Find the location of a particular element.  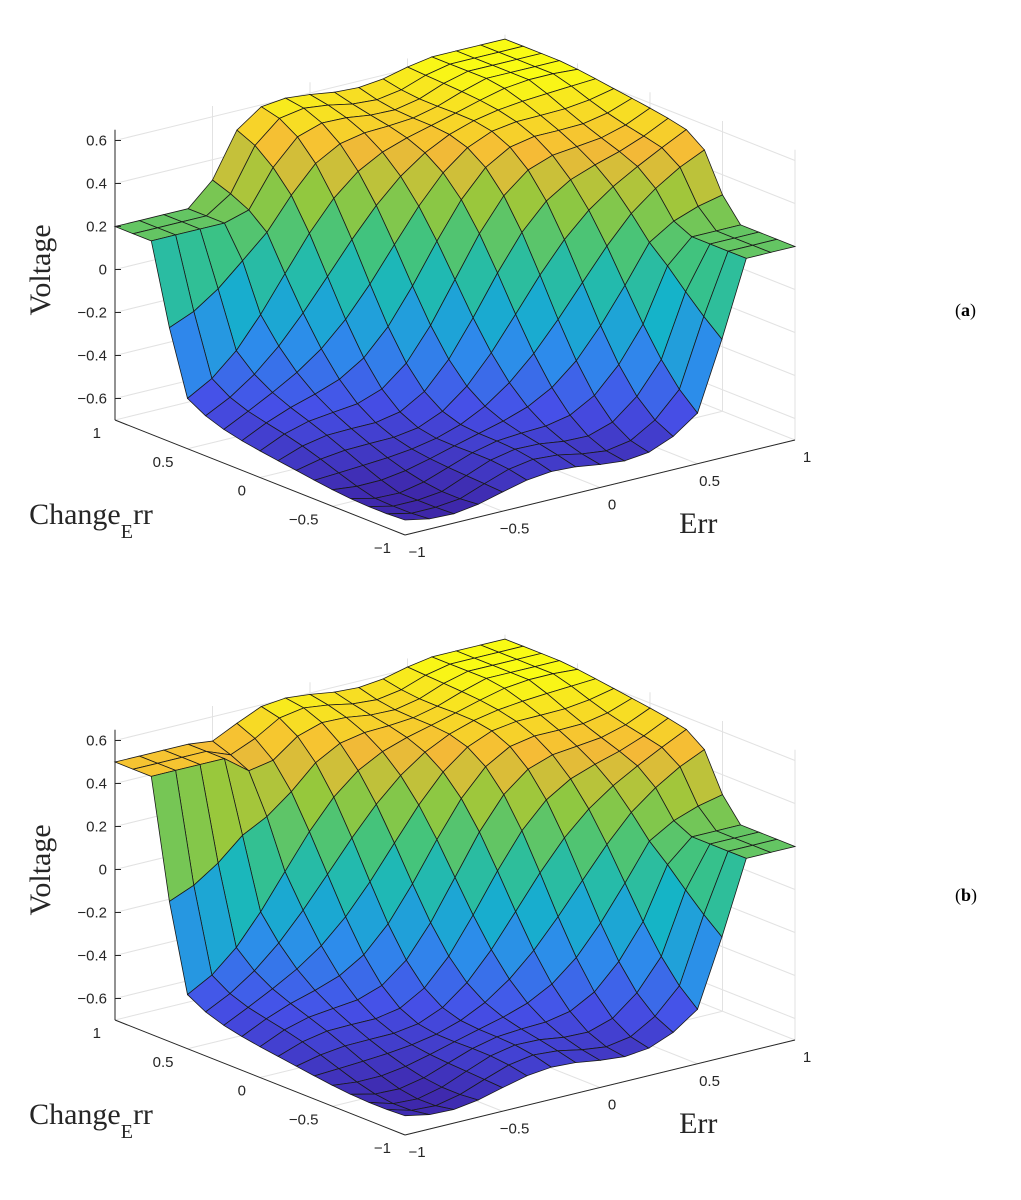

panel-label-b: (b) is located at coordinates (966, 895).